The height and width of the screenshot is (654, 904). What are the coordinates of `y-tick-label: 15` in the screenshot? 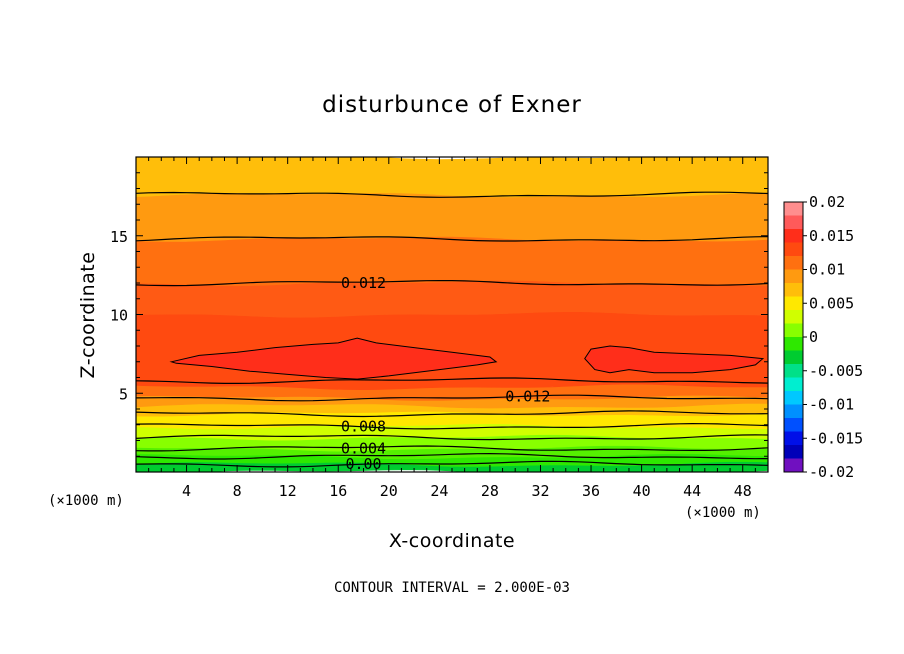 It's located at (119, 237).